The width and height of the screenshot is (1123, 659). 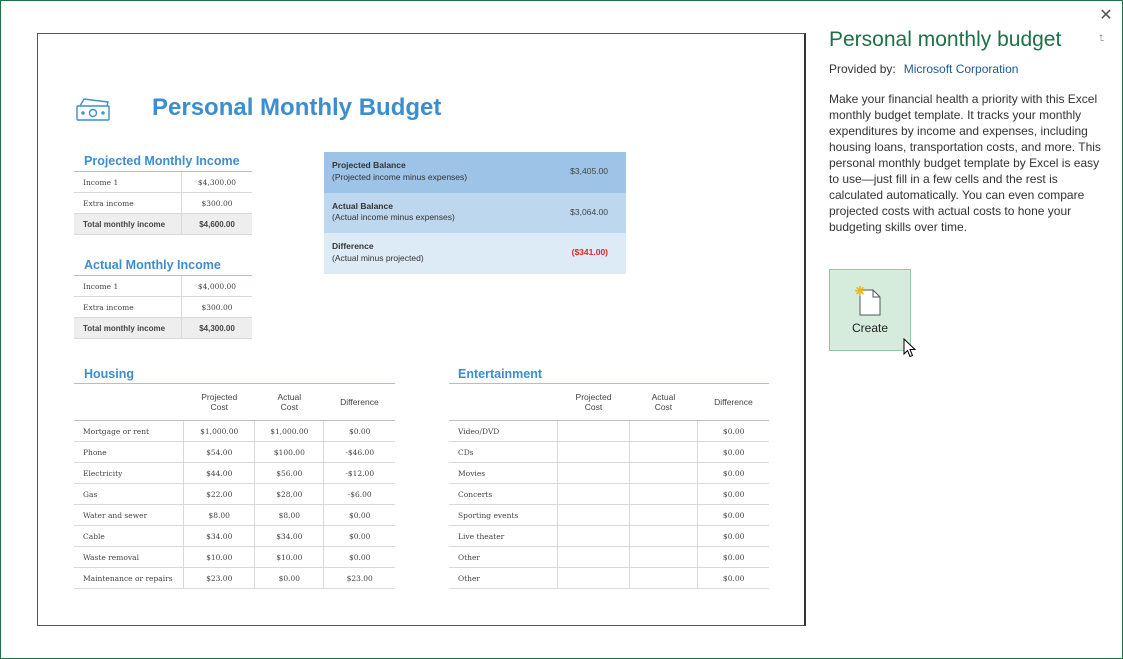 I want to click on expense-value: $56.00, so click(x=289, y=473).